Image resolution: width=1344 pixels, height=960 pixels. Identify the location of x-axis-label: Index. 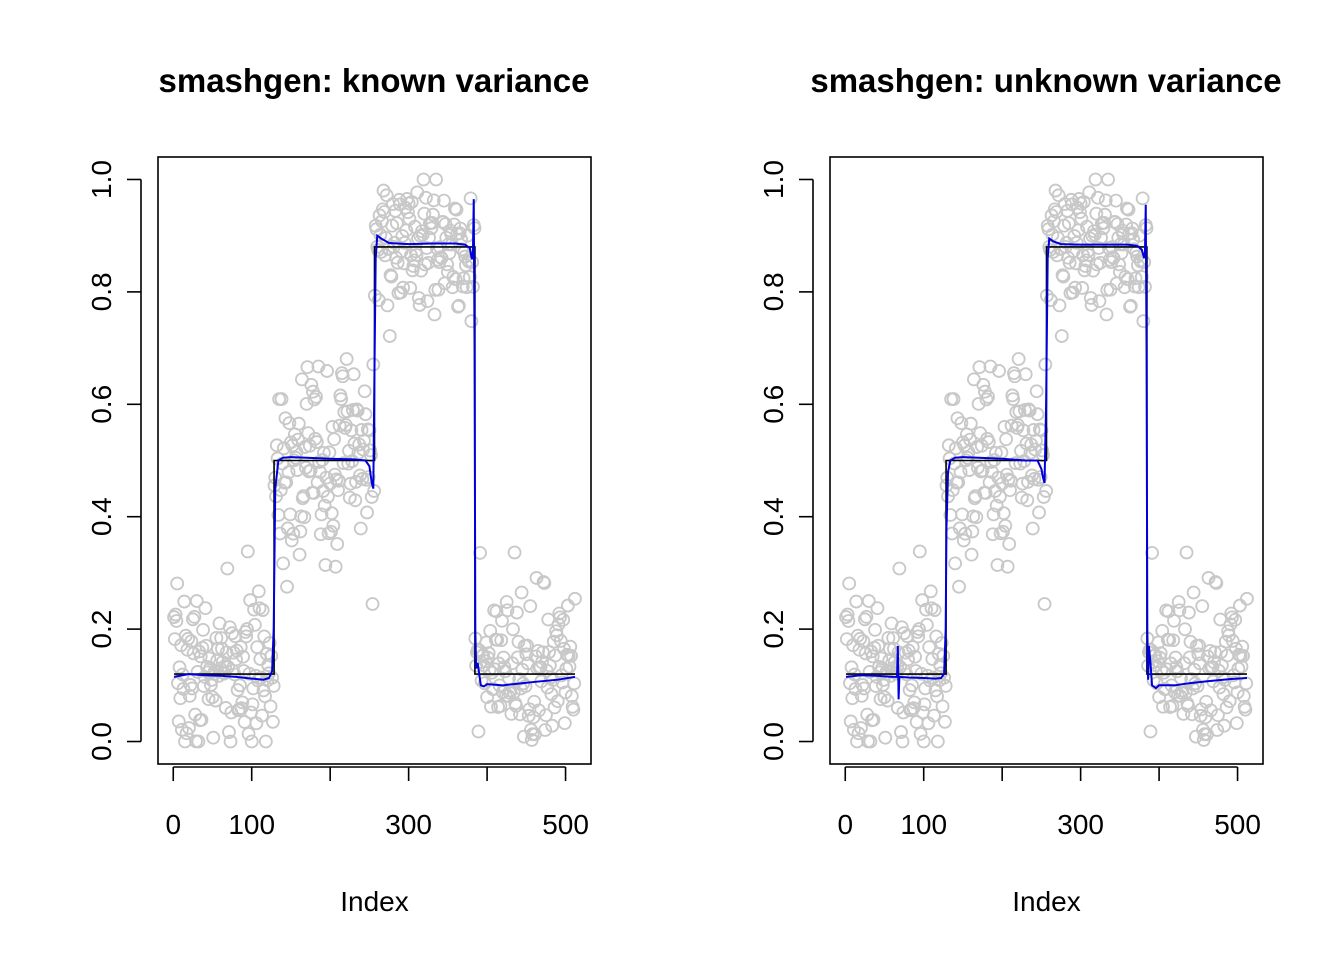
(1046, 901).